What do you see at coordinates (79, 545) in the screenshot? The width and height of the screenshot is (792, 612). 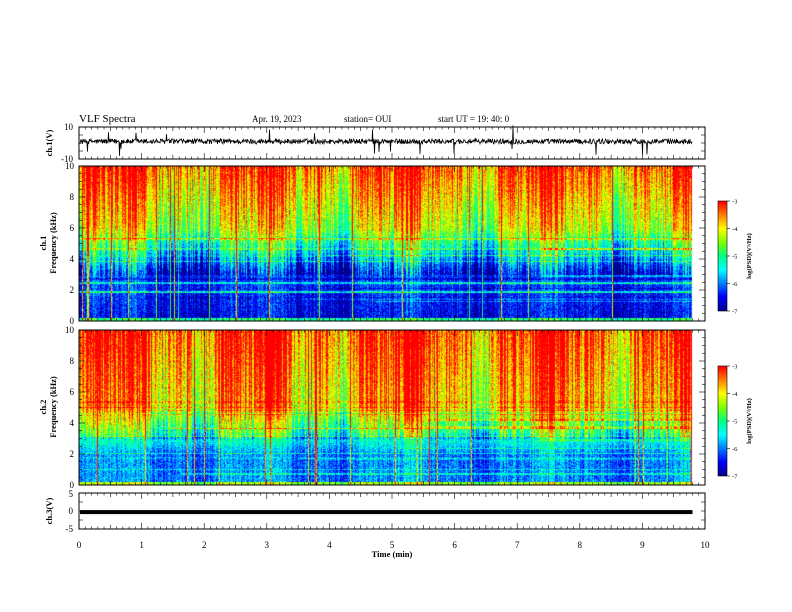 I see `time-tick-label: 0` at bounding box center [79, 545].